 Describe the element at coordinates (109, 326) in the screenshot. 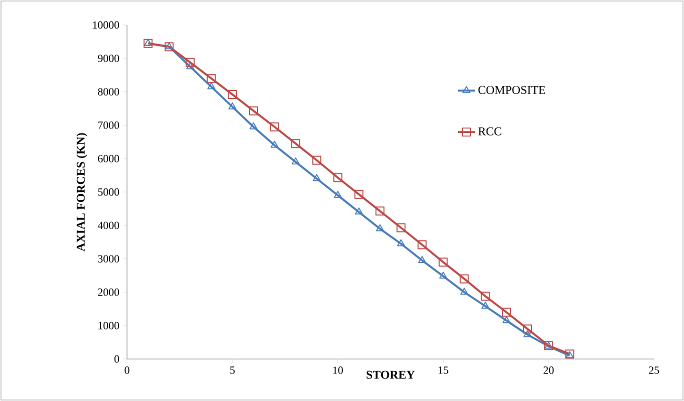

I see `y-tick-label: 1000` at that location.